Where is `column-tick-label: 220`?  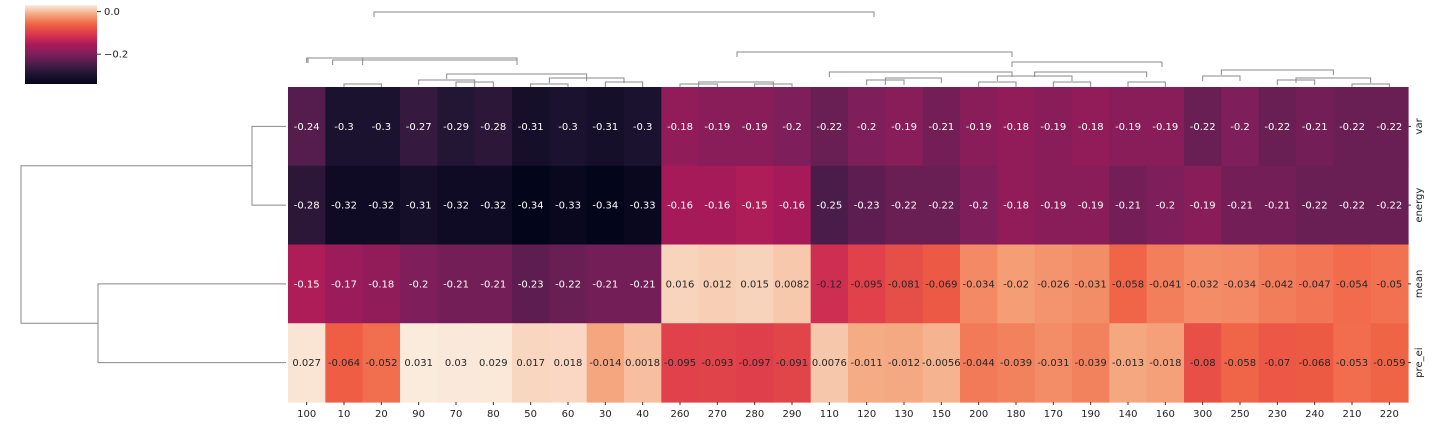 column-tick-label: 220 is located at coordinates (1389, 414).